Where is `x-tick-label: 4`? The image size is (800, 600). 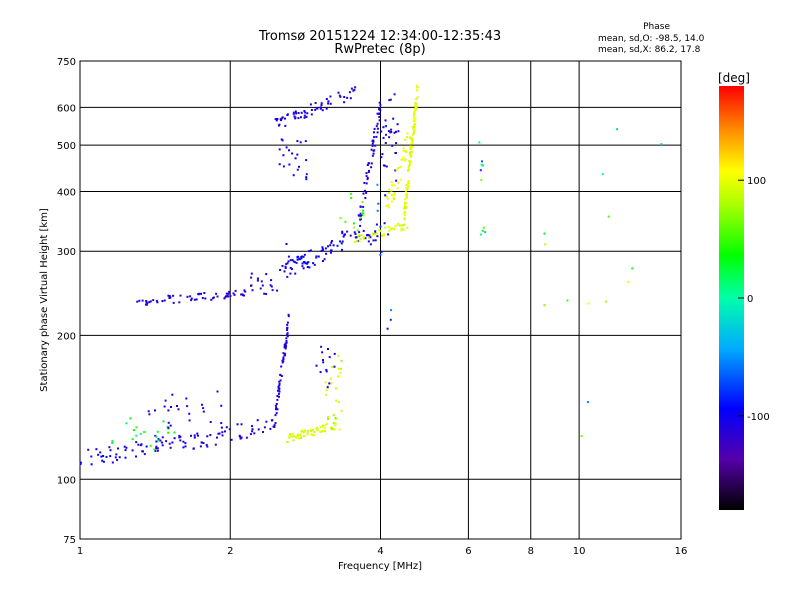 x-tick-label: 4 is located at coordinates (380, 551).